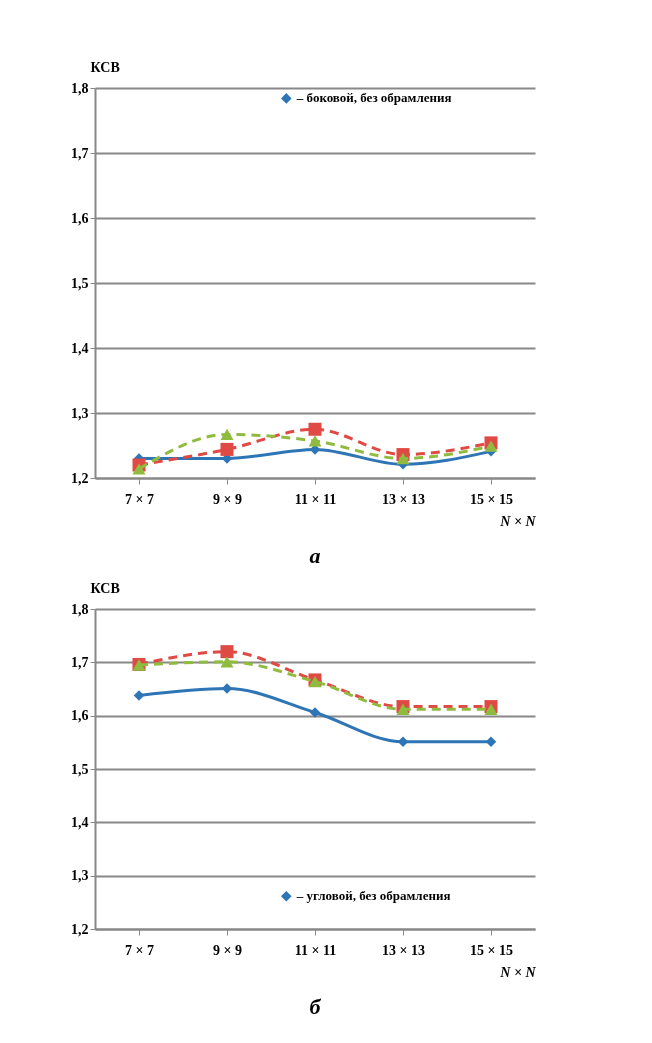 The height and width of the screenshot is (1043, 652). I want to click on text: б, so click(315, 1006).